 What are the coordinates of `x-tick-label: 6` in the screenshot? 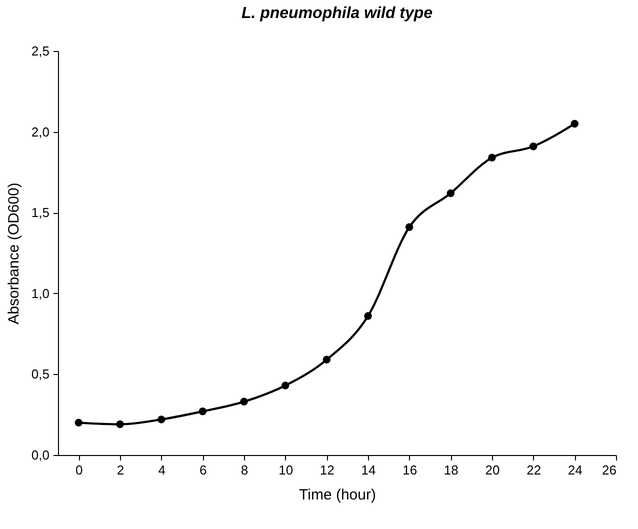 It's located at (203, 470).